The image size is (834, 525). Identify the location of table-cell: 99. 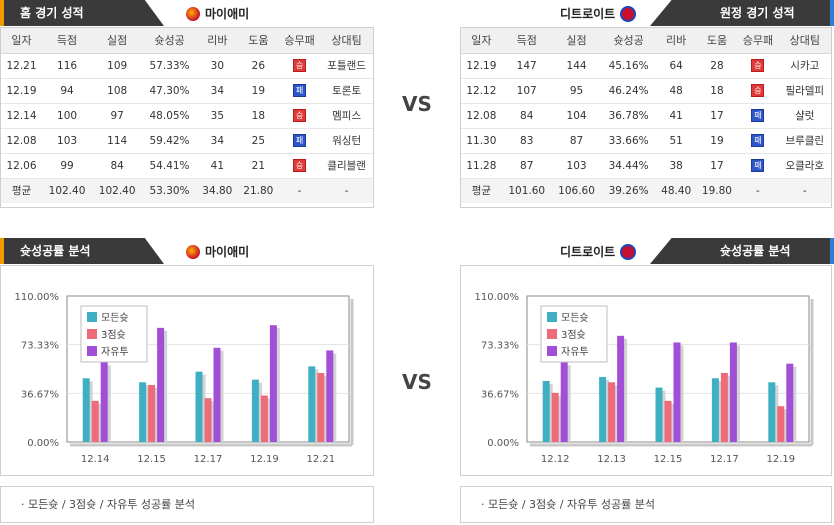
(67, 166).